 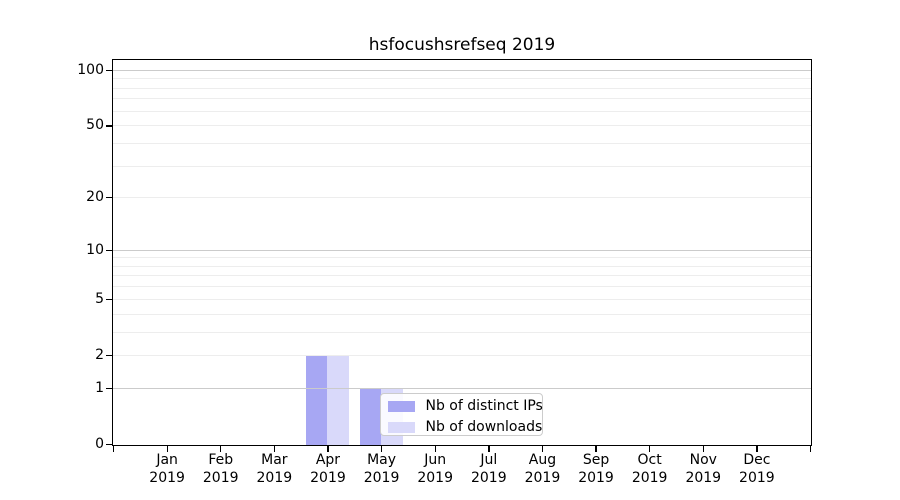 I want to click on x-tick-label: Nov 2019, so click(x=703, y=469).